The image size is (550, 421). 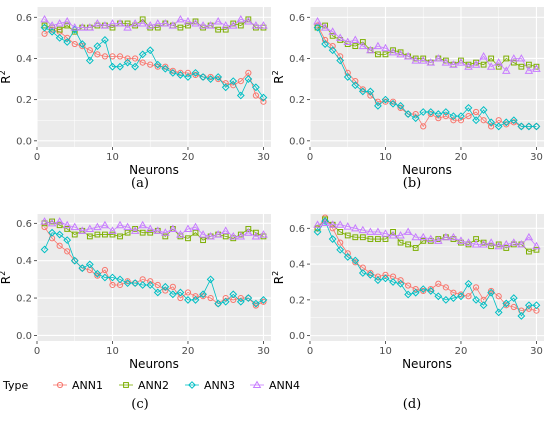 I want to click on legend-item-ann3: ANN3, so click(x=210, y=385).